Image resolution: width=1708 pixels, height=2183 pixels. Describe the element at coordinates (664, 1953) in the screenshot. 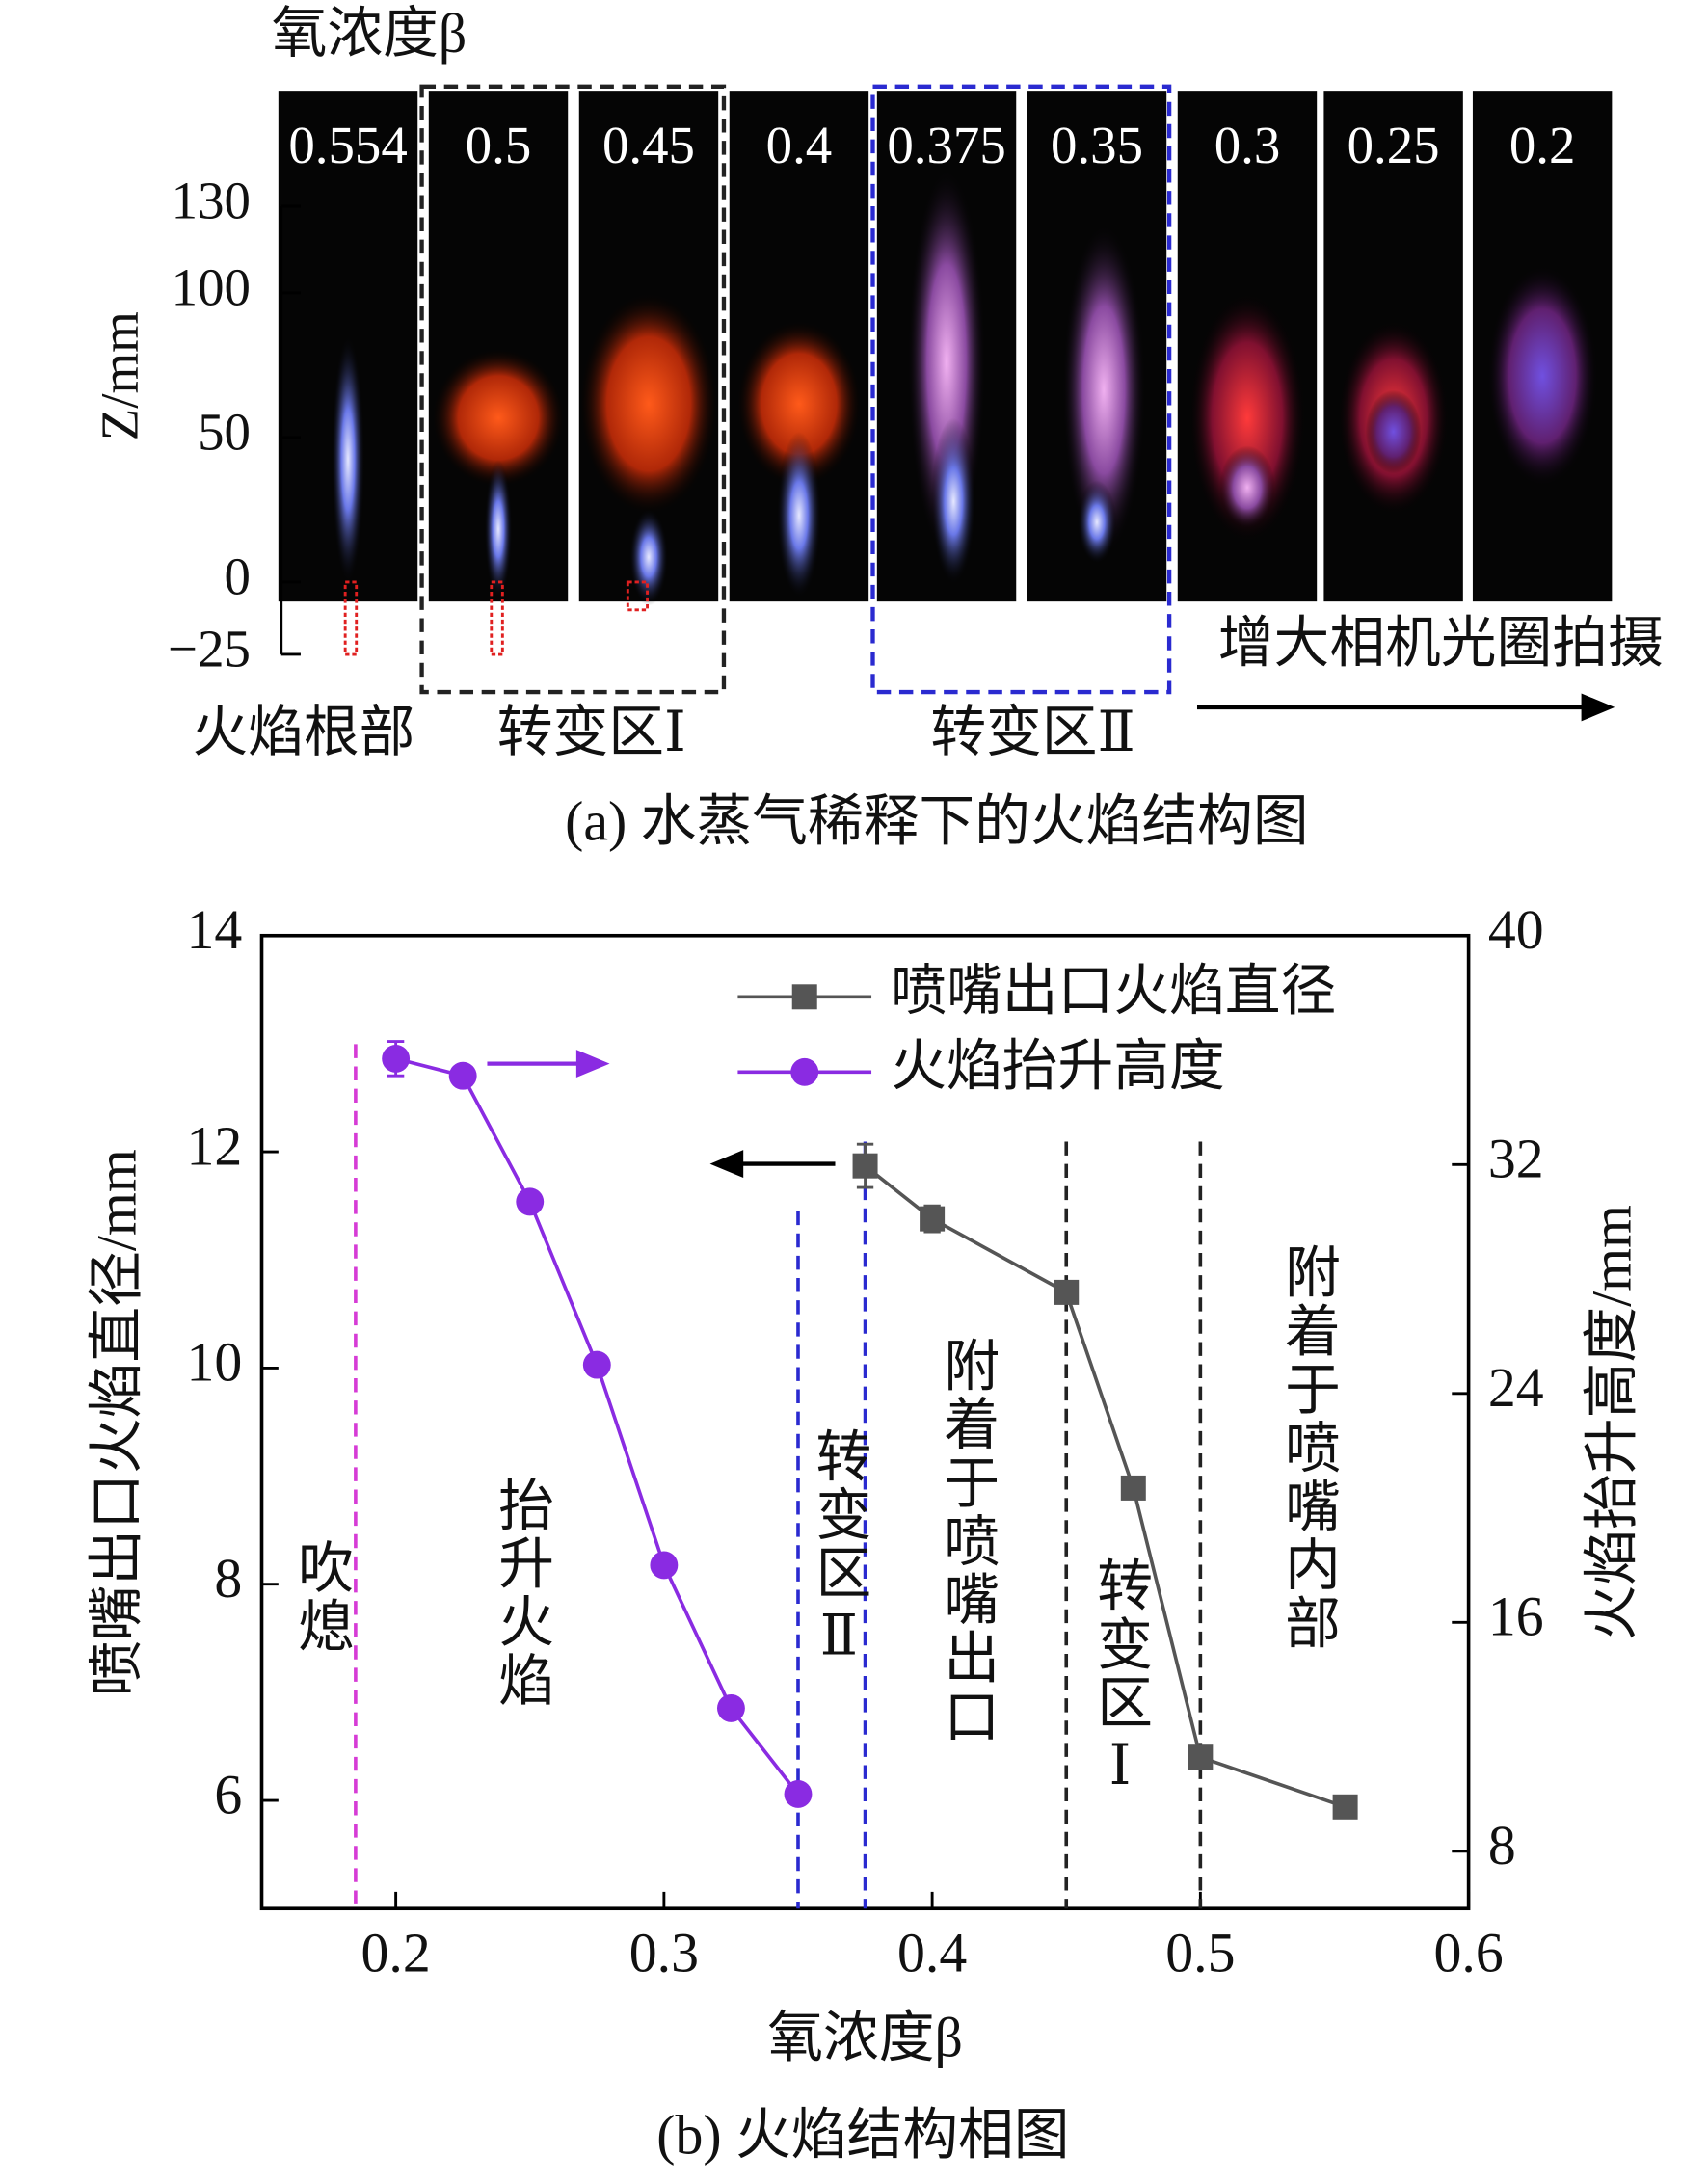

I see `x-tick-label: 0.3` at that location.